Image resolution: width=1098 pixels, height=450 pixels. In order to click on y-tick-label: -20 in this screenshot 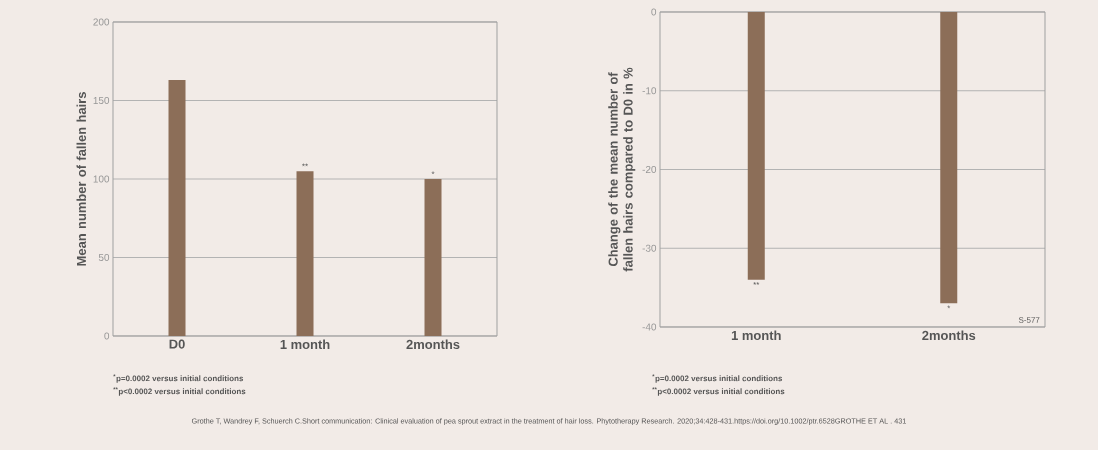, I will do `click(649, 169)`.